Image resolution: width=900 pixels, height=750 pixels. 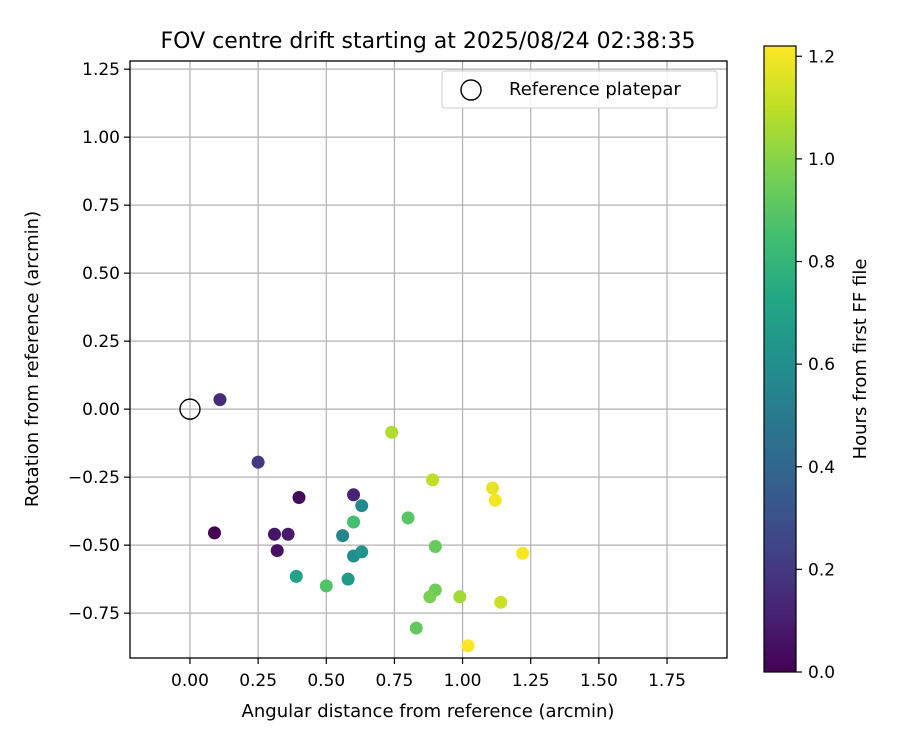 I want to click on colorbar-label: Hours from first FF file, so click(x=860, y=359).